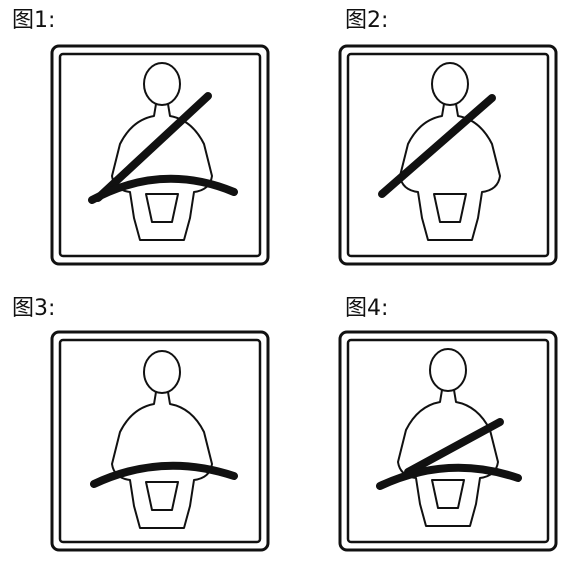  I want to click on figure-4-panel, so click(448, 441).